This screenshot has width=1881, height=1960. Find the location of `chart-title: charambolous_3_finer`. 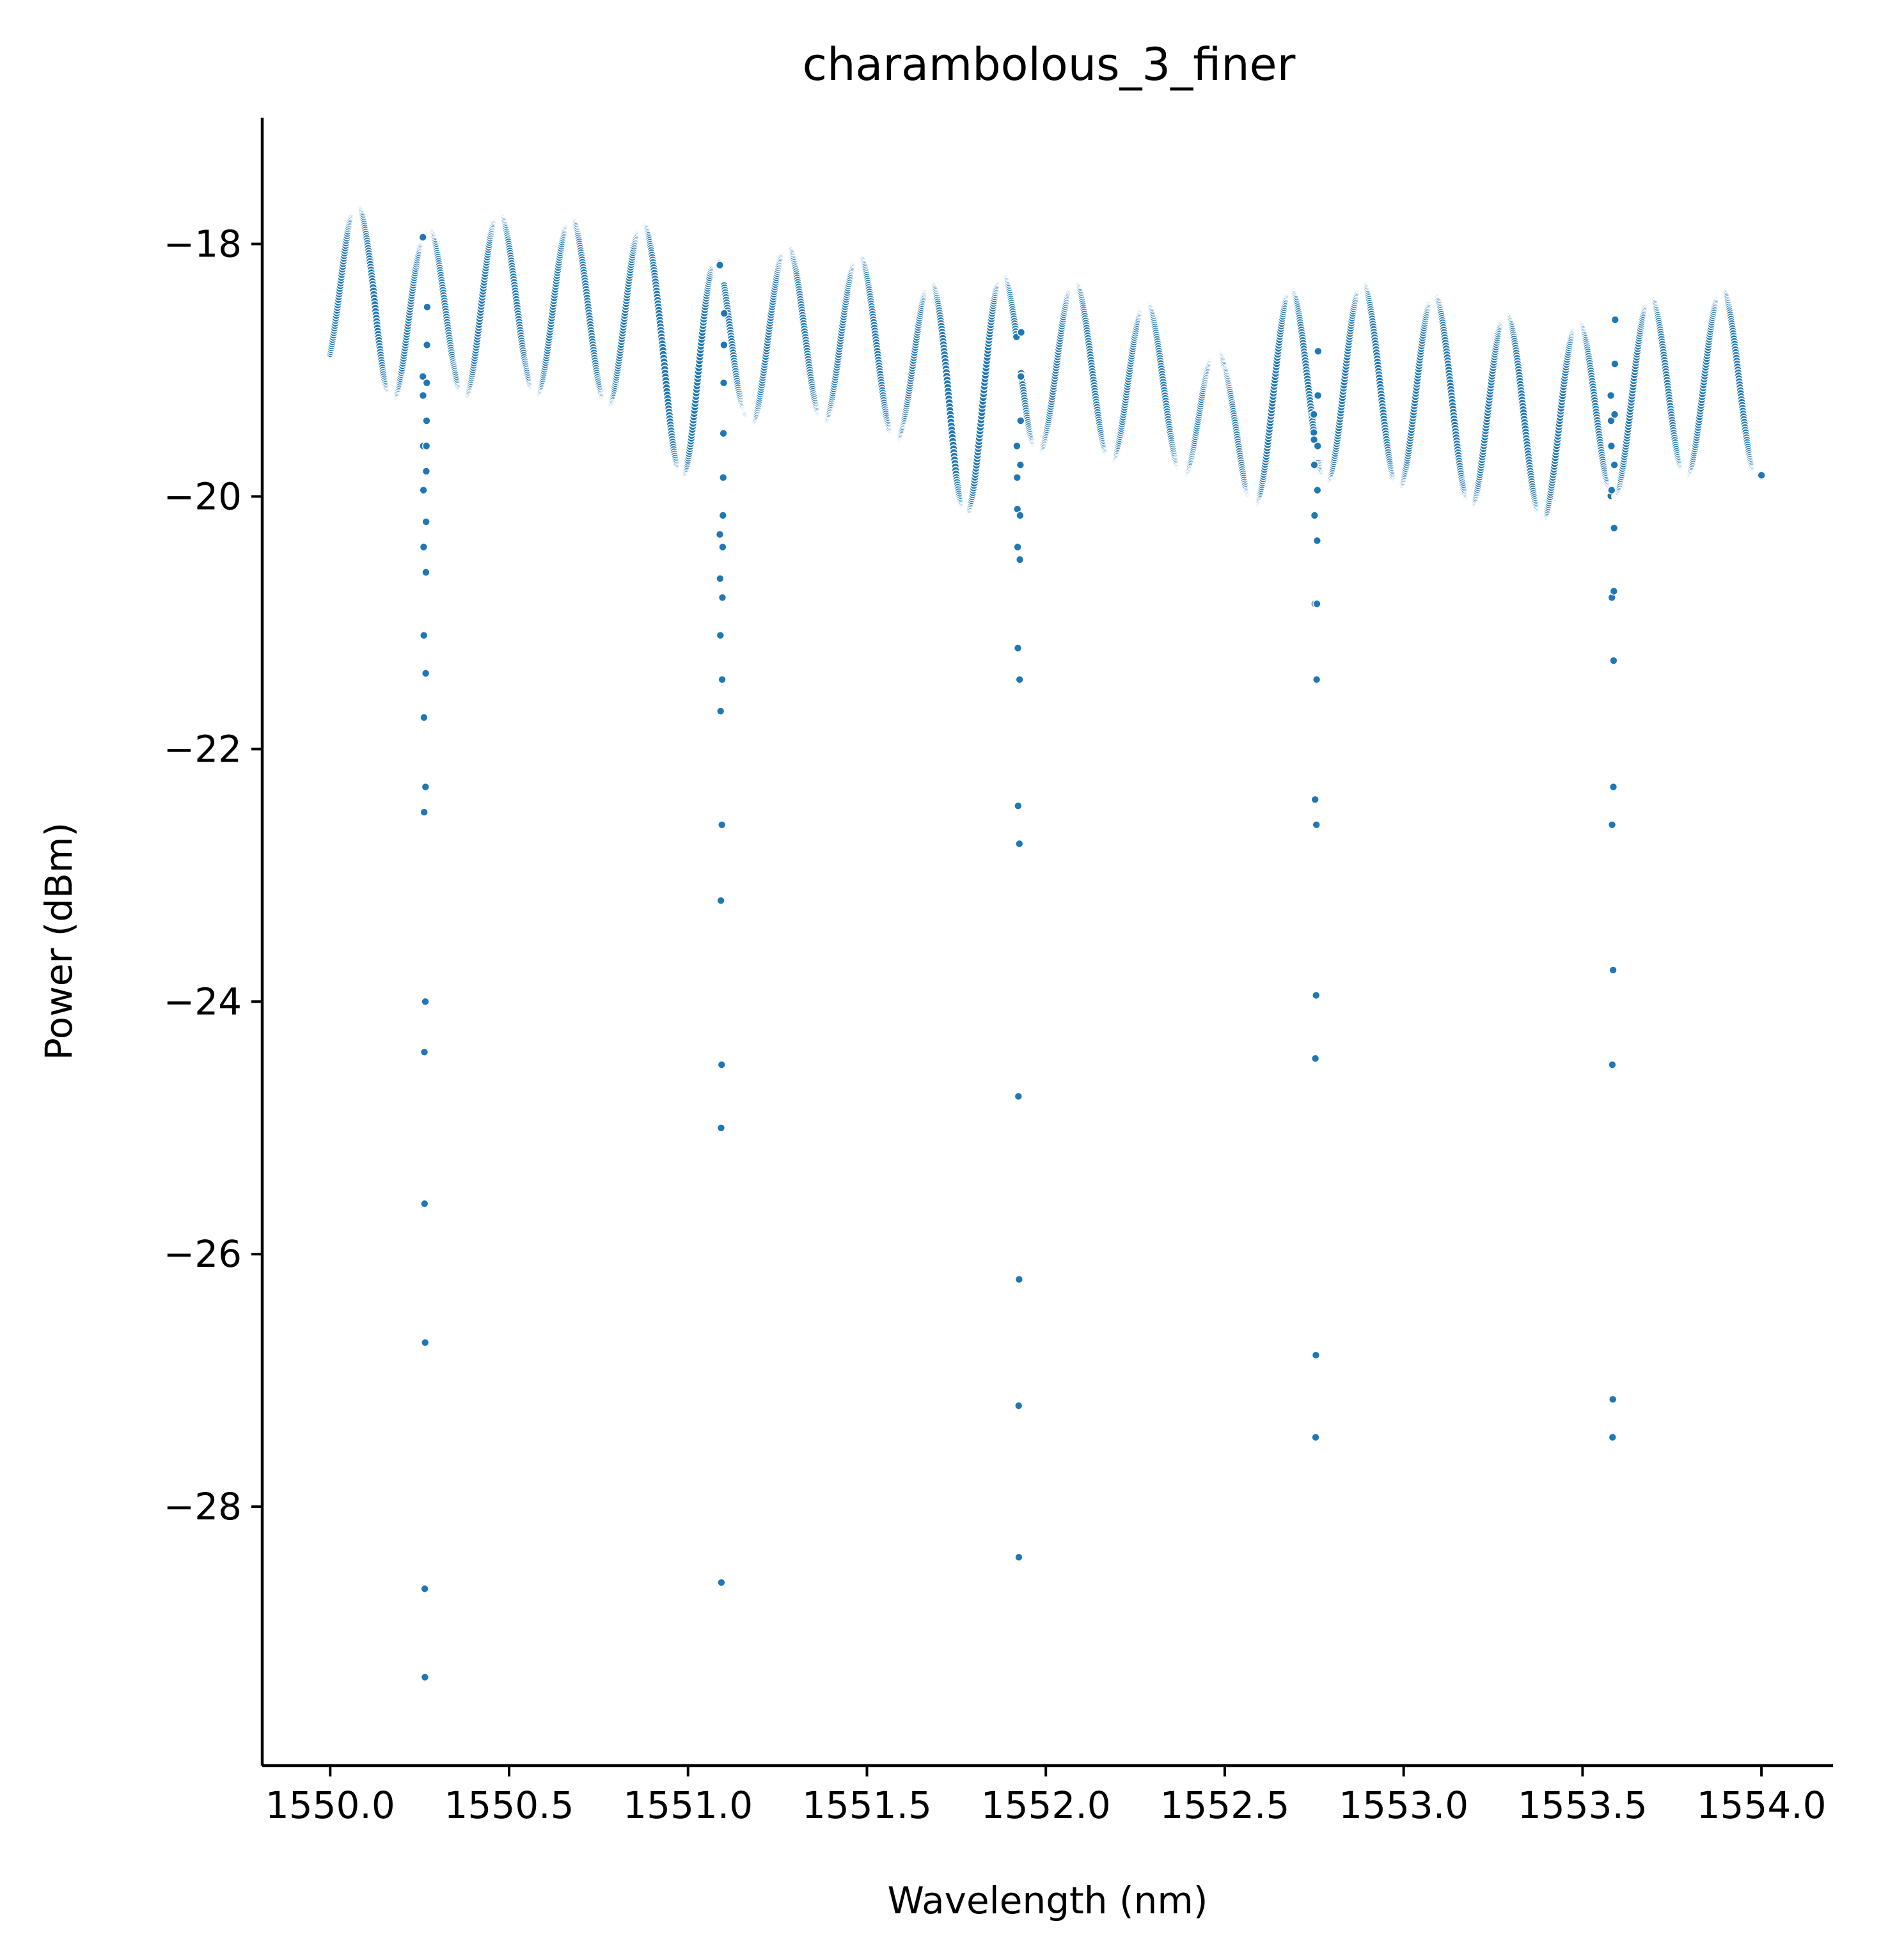

chart-title: charambolous_3_finer is located at coordinates (1049, 64).